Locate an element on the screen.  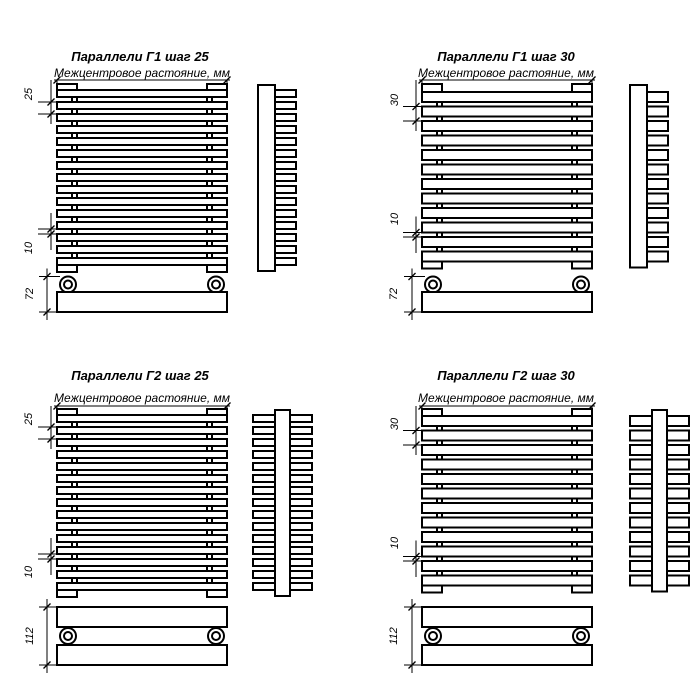
figure-subtitle: Межцентровое растояние, мм is located at coordinates (142, 73).